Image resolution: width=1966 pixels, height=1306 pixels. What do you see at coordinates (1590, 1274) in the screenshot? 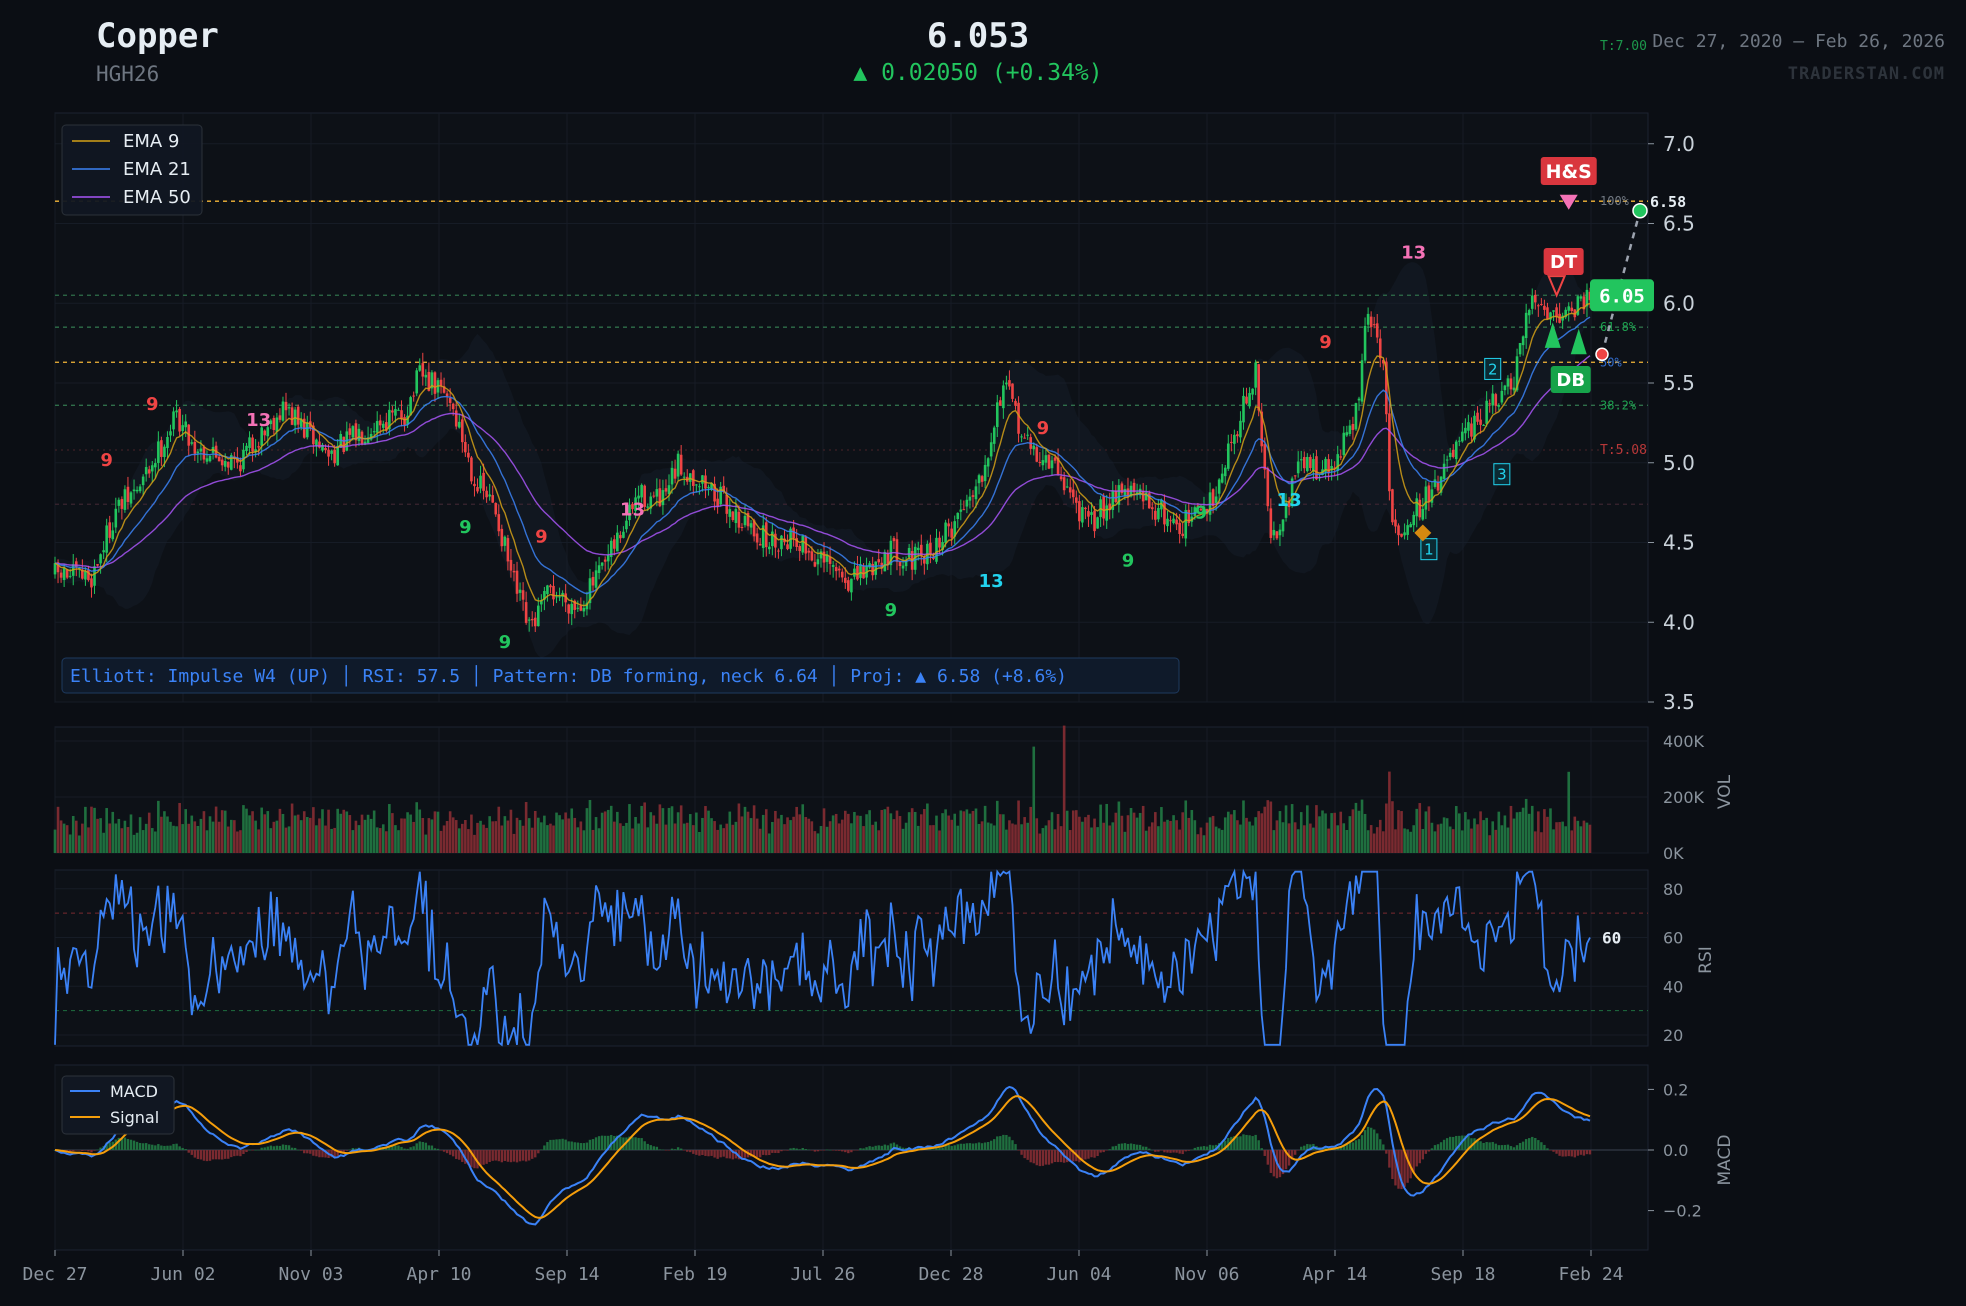
I see `x-tick-label: Feb 24` at bounding box center [1590, 1274].